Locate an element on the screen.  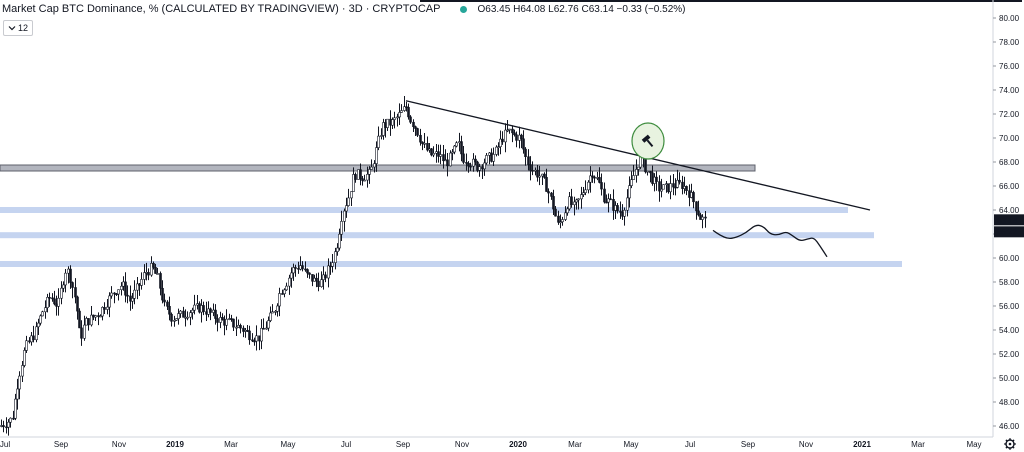
price-tick-label: 76.00 is located at coordinates (1009, 66).